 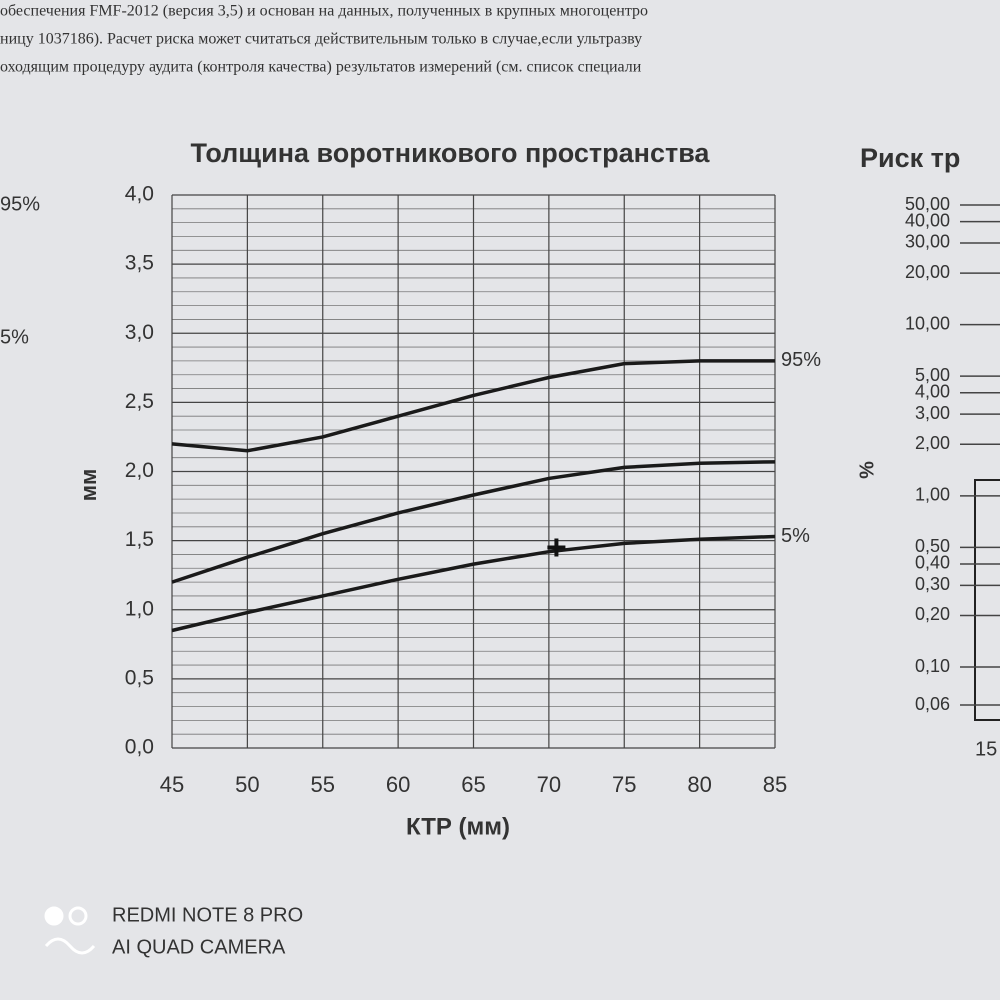 What do you see at coordinates (139, 470) in the screenshot?
I see `y-tick-label: 2,0` at bounding box center [139, 470].